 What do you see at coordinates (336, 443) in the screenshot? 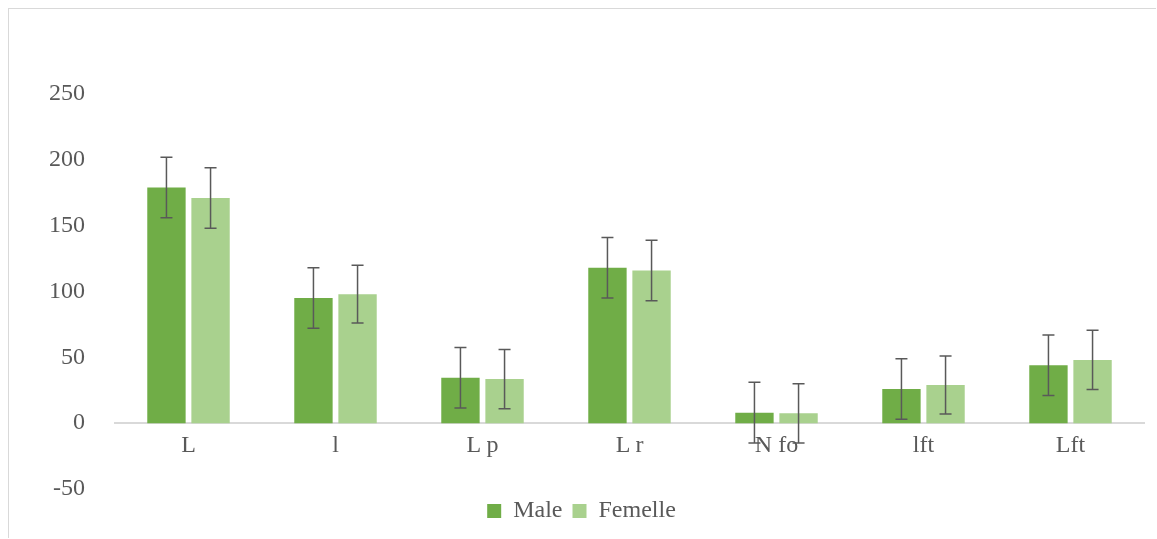
I see `x-tick-label: l` at bounding box center [336, 443].